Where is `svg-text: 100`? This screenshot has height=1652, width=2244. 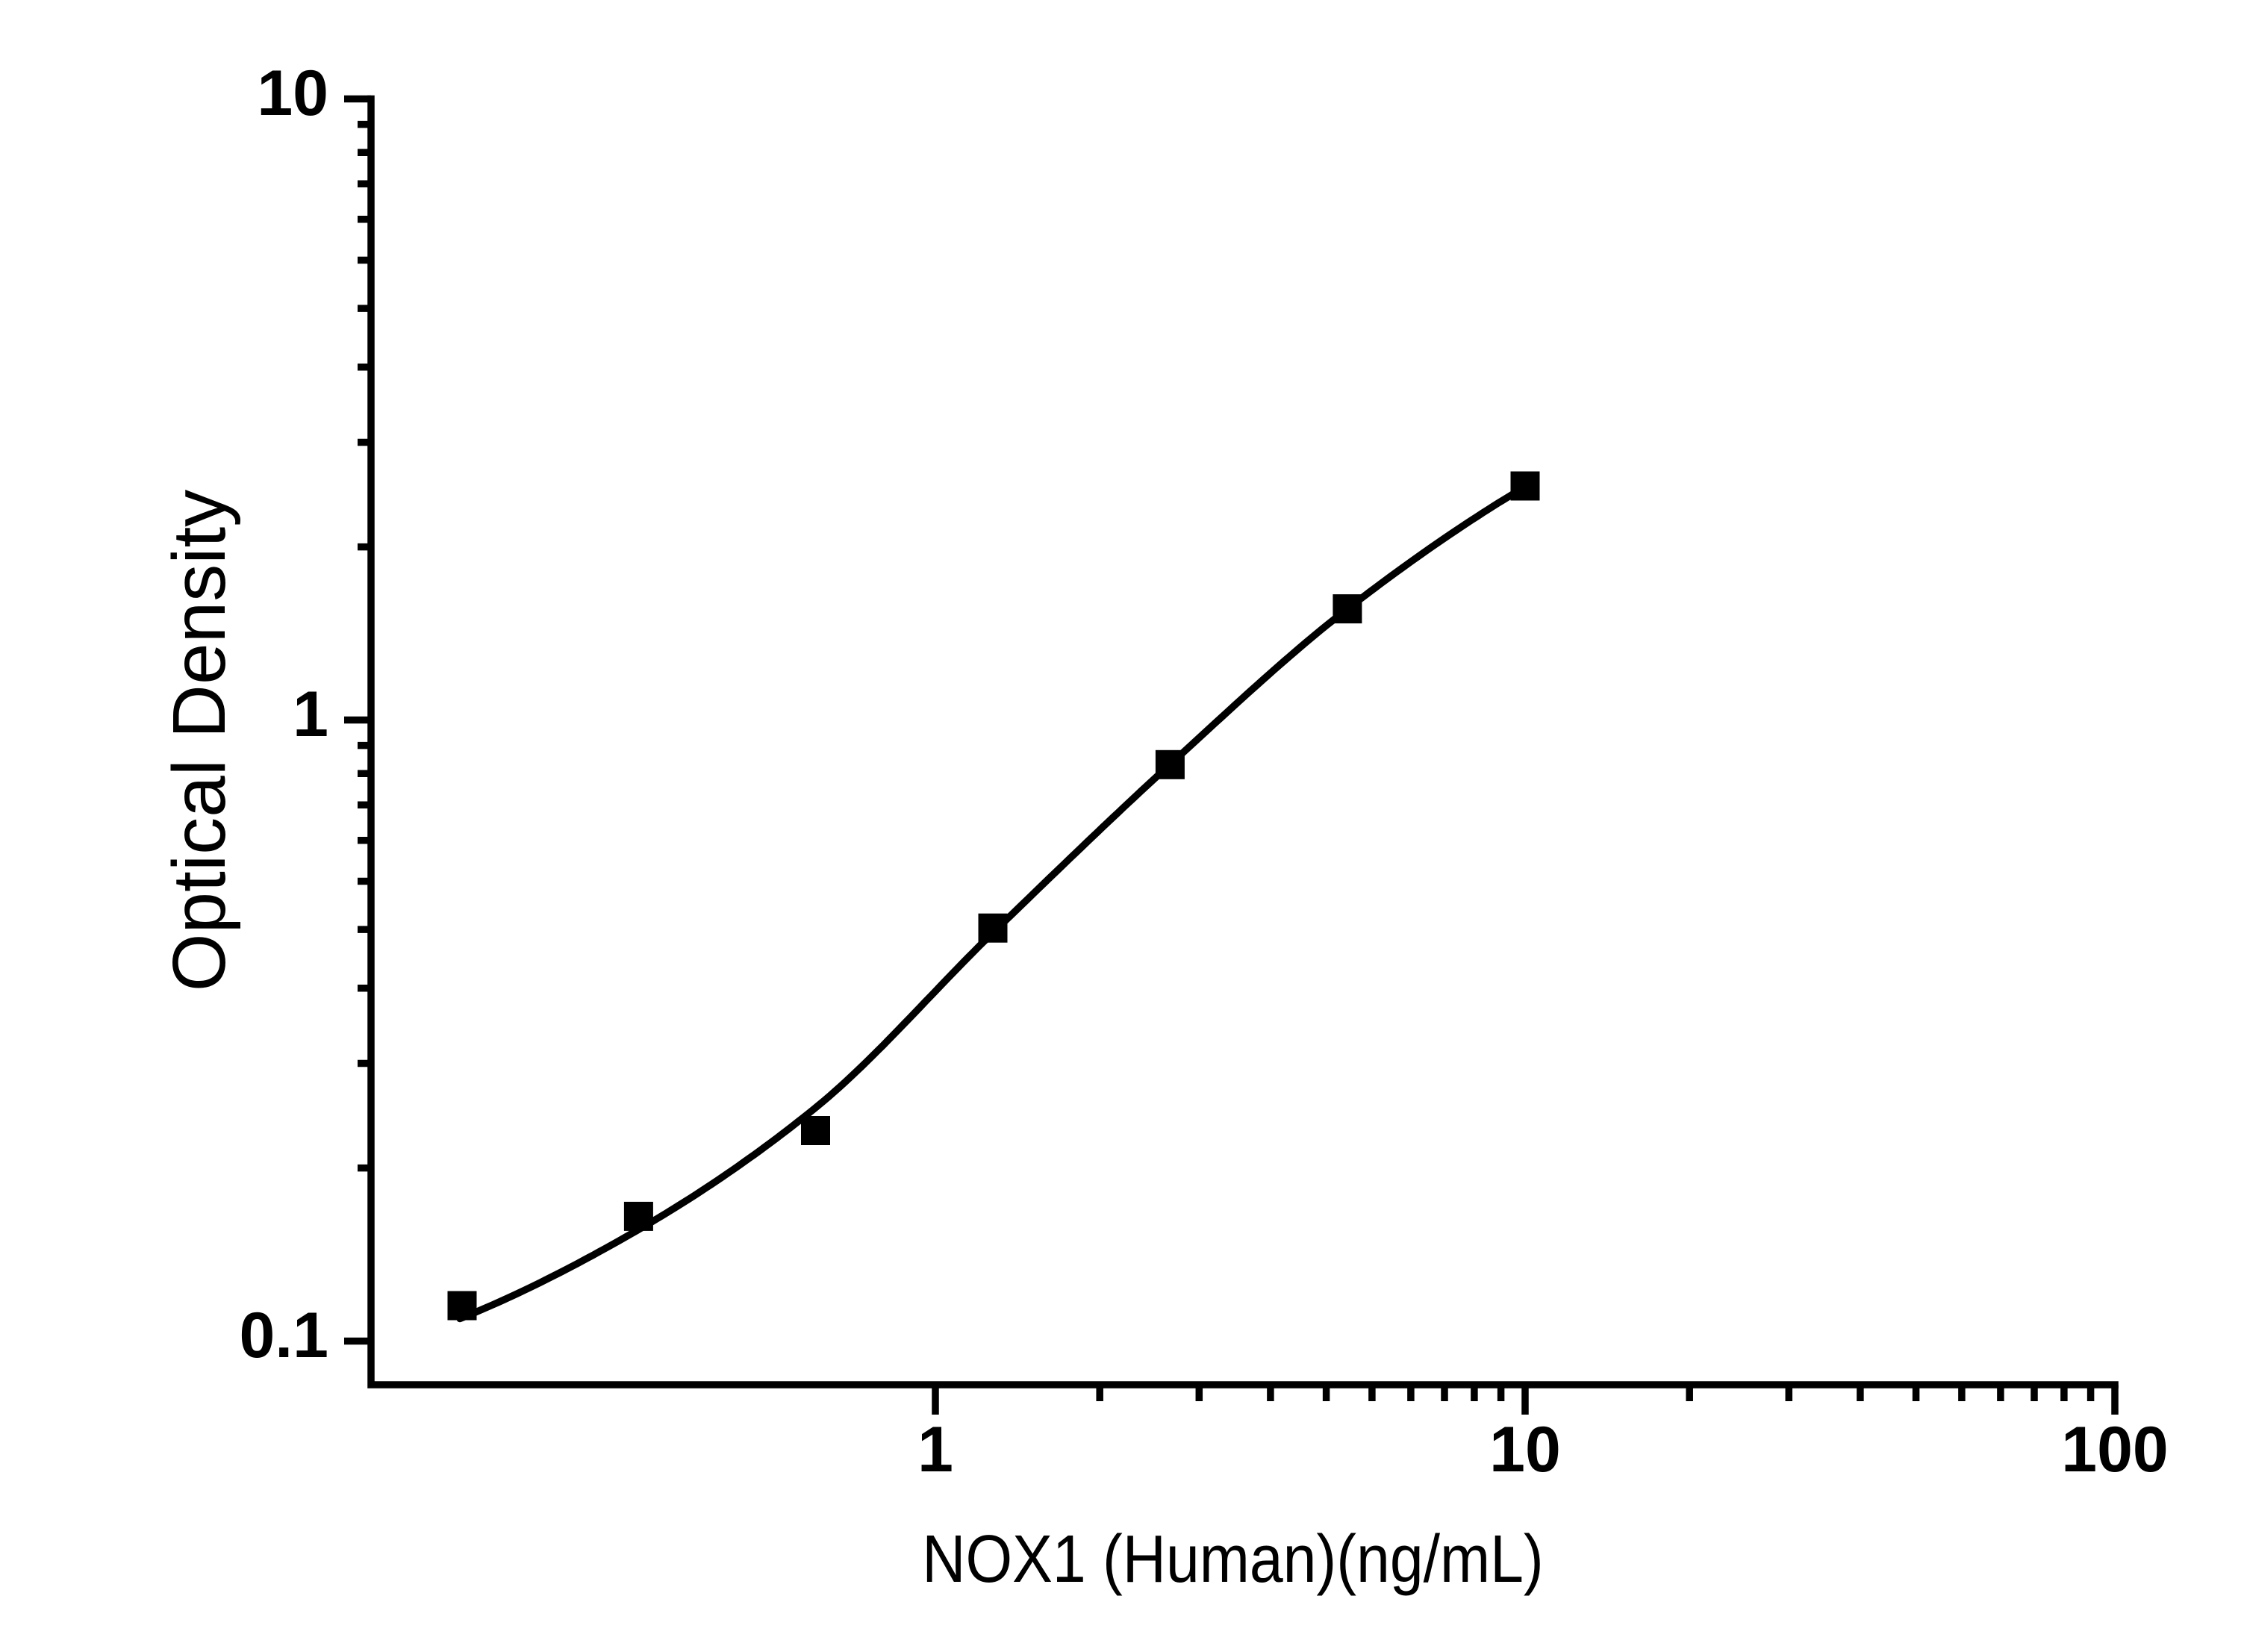 svg-text: 100 is located at coordinates (2115, 1450).